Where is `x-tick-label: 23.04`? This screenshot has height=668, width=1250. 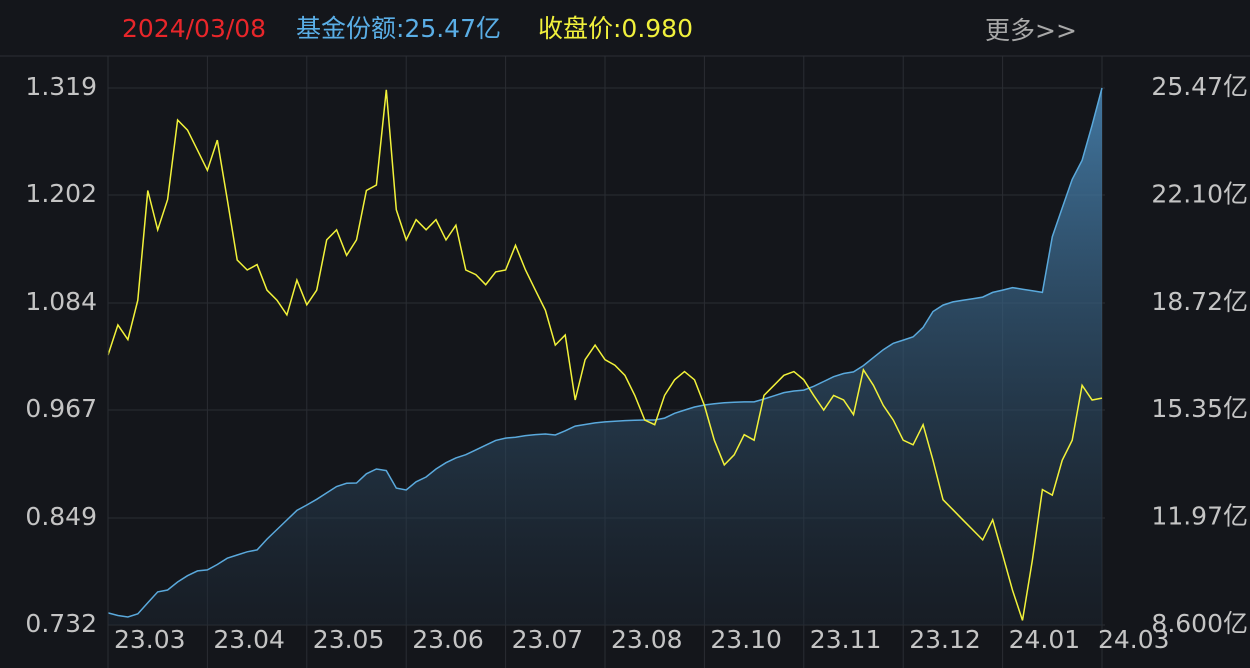
x-tick-label: 23.04 is located at coordinates (249, 639).